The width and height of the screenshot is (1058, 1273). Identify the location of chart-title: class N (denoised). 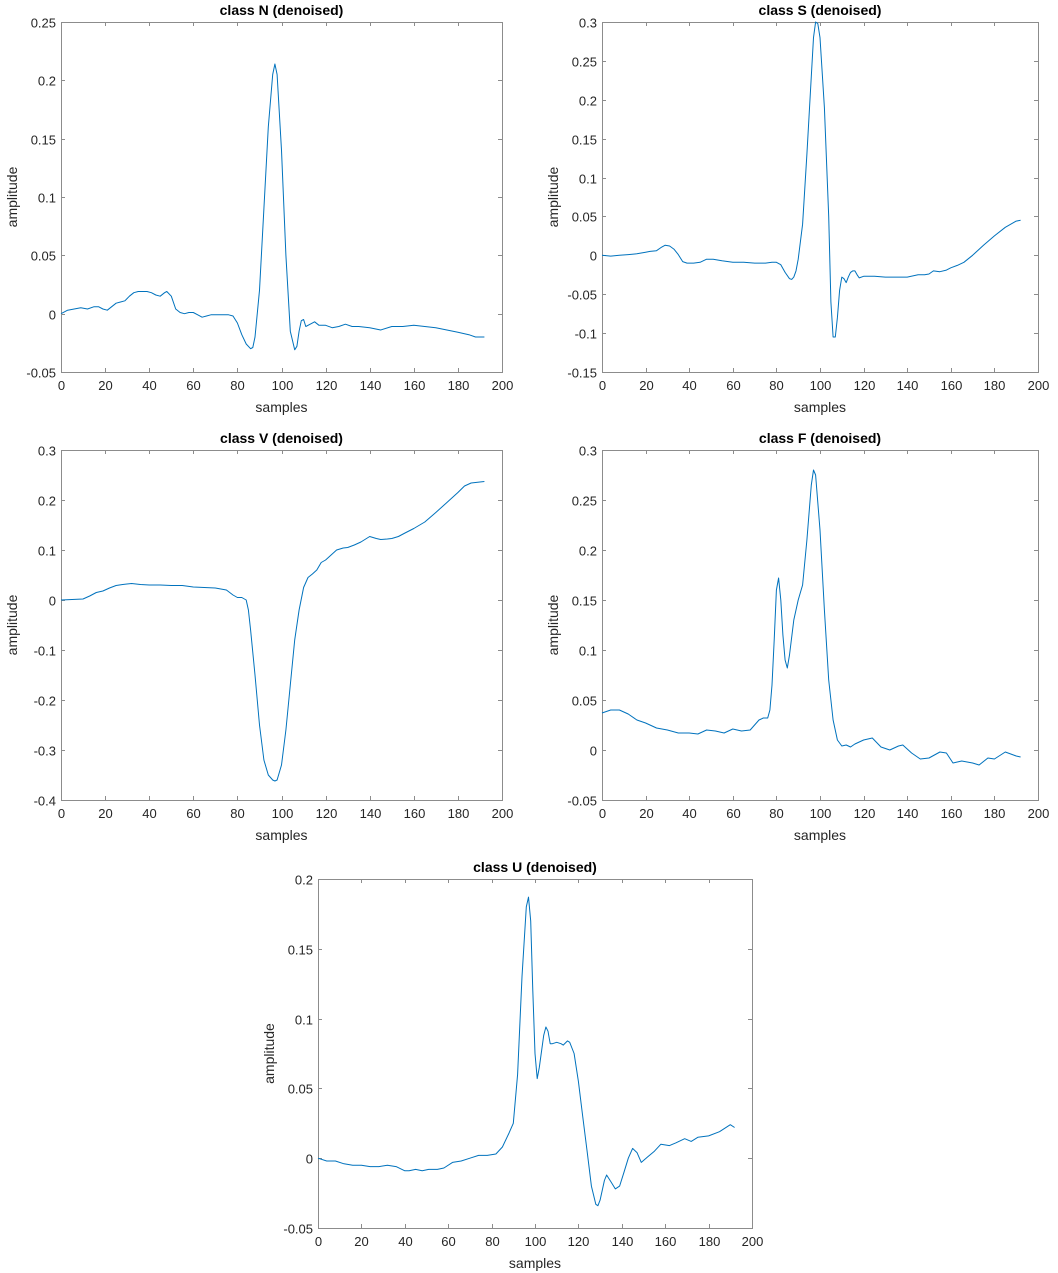
(282, 10).